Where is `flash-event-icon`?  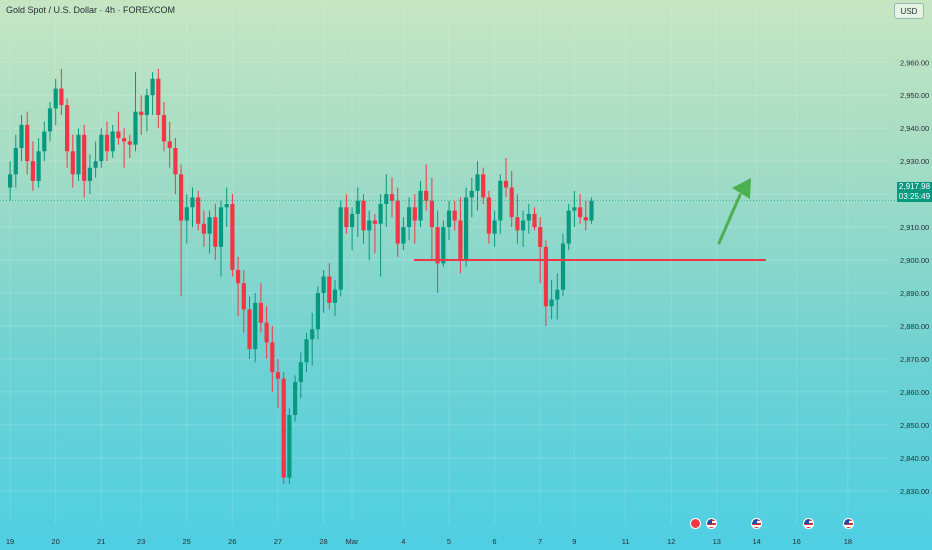 flash-event-icon is located at coordinates (695, 523).